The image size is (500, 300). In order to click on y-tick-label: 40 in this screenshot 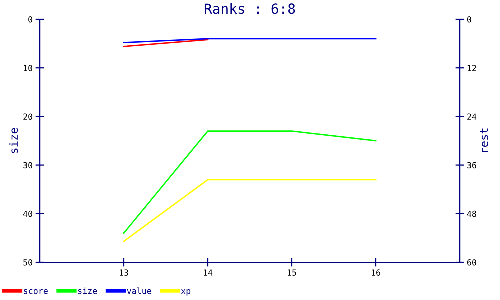, I will do `click(28, 214)`.